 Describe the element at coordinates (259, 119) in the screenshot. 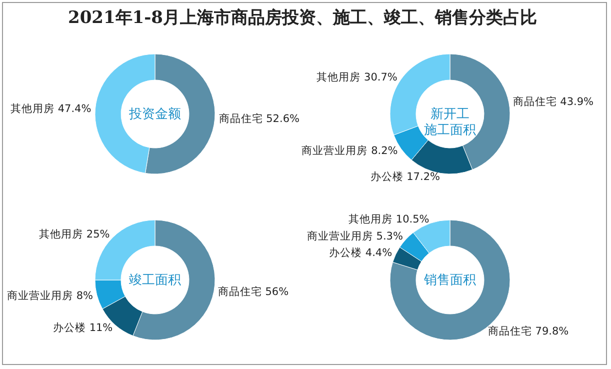

I see `slice-label: 商品住宅 52.6%` at that location.